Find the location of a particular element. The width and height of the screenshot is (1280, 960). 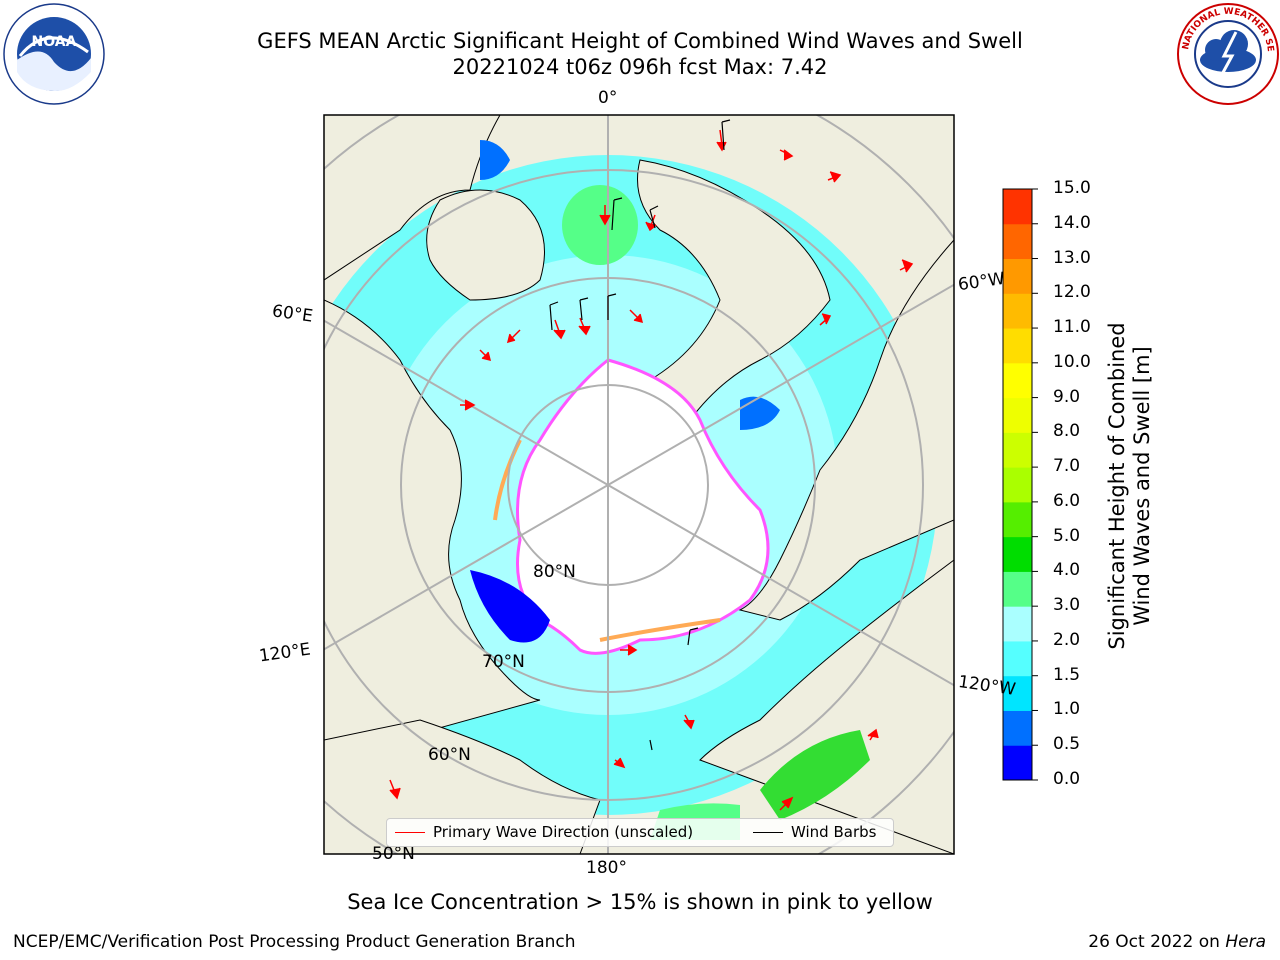

colorbar-tick-label: 6.0 is located at coordinates (1067, 500).